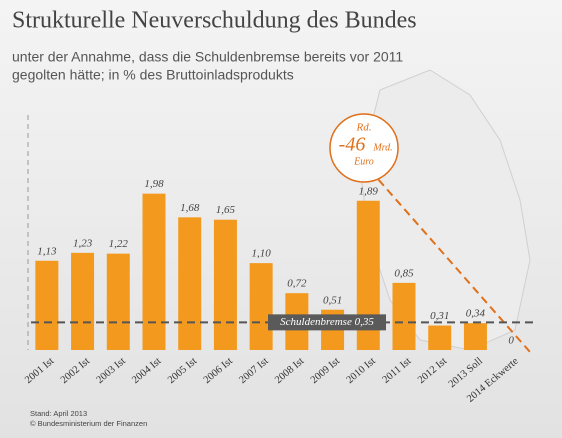 The height and width of the screenshot is (438, 562). I want to click on value-label: 1,98, so click(154, 184).